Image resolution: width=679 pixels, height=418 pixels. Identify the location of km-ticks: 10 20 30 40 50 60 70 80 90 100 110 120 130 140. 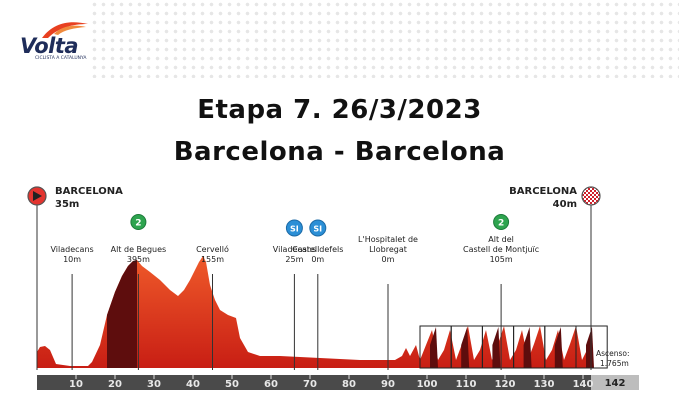
(331, 382).